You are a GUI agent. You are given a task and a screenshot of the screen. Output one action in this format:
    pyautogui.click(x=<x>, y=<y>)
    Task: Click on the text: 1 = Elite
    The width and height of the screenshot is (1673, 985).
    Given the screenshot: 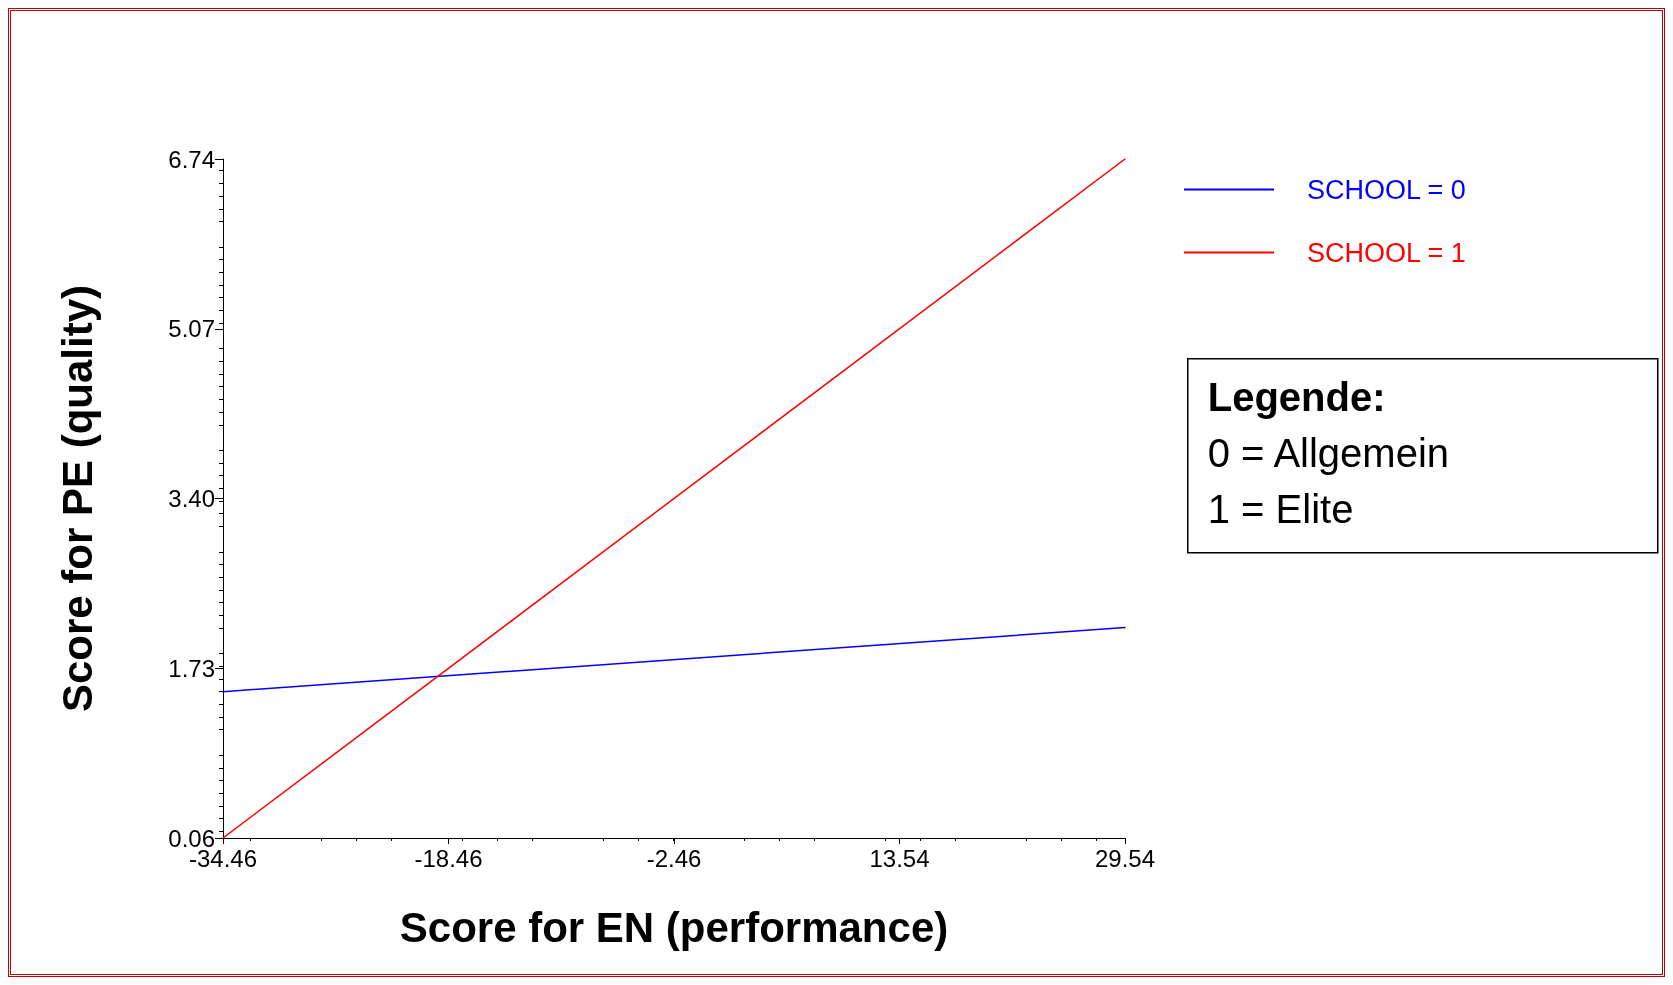 What is the action you would take?
    pyautogui.click(x=1280, y=508)
    